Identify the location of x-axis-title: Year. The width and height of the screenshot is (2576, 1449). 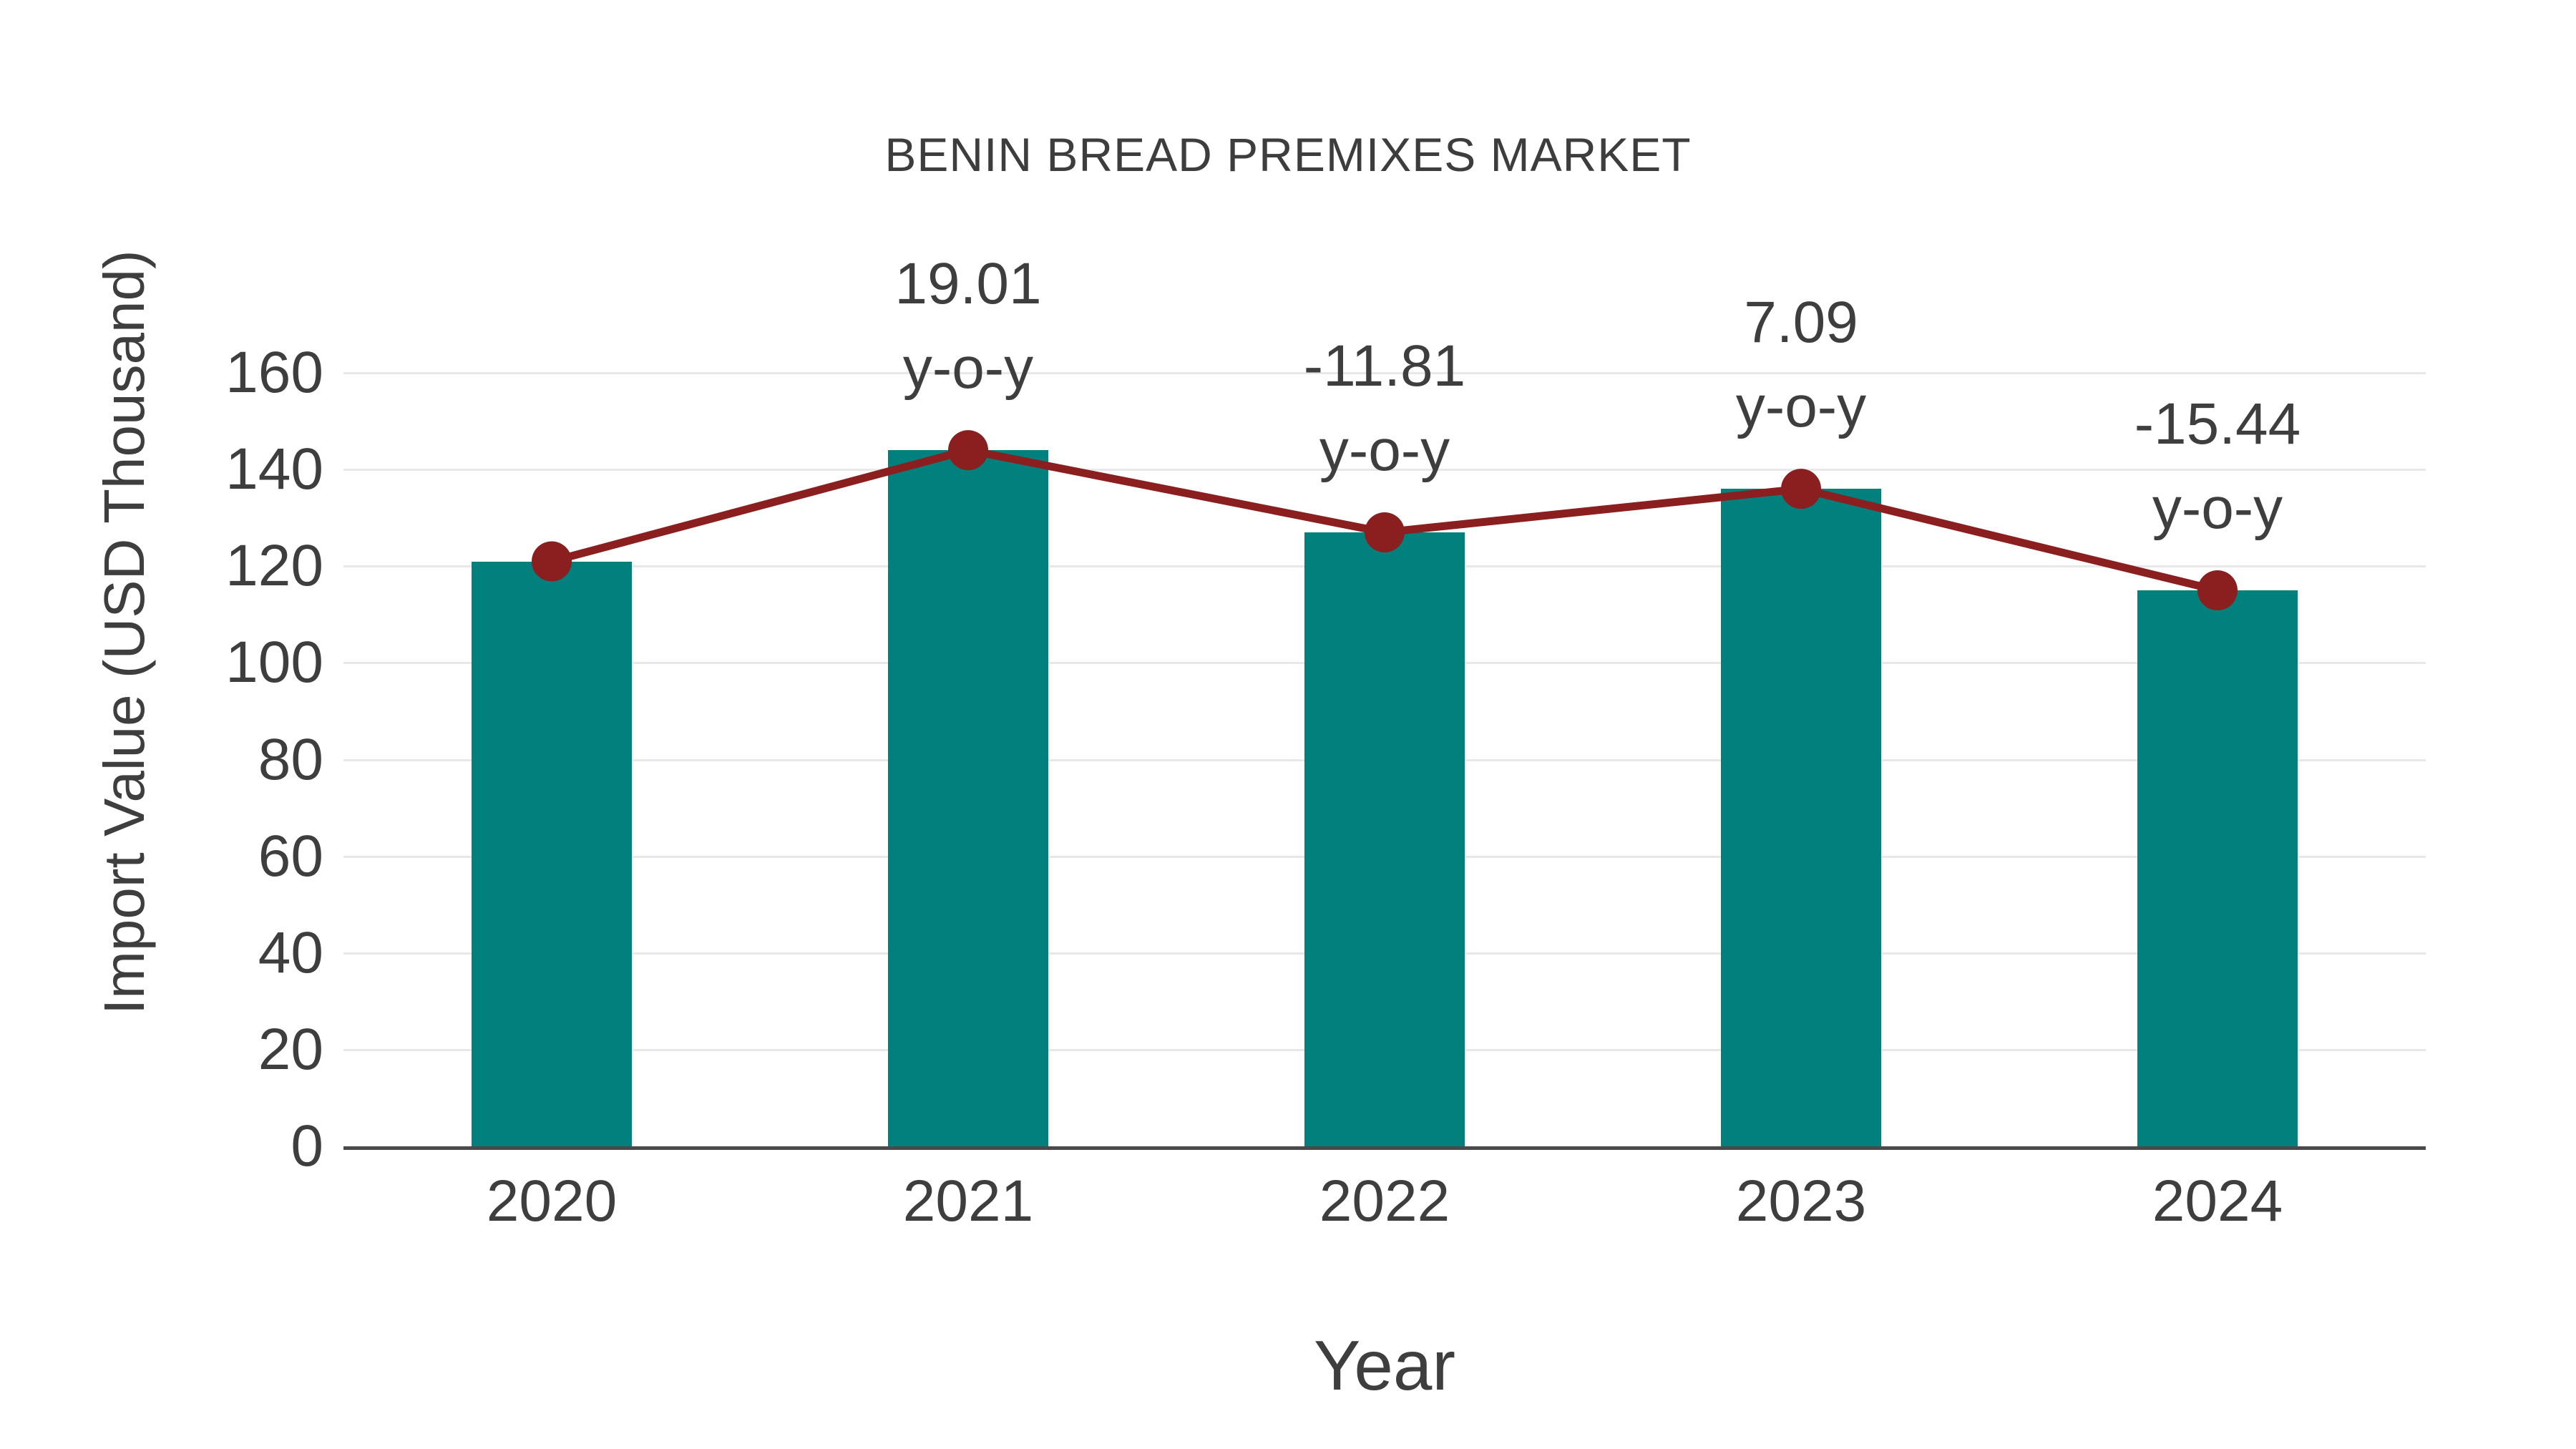
(1384, 1365).